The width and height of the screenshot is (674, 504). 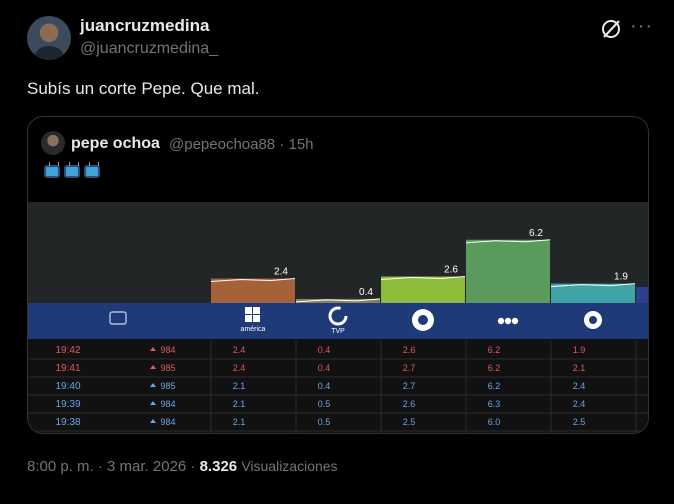 I want to click on author-name: juancruzmedina, so click(x=145, y=25).